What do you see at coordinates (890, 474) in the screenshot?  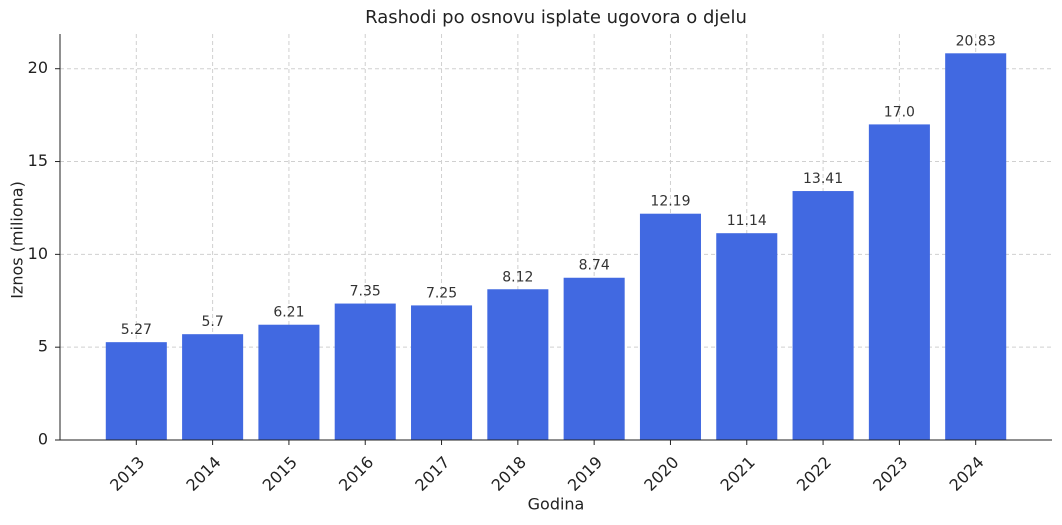 I see `x-tick-label: 2023` at bounding box center [890, 474].